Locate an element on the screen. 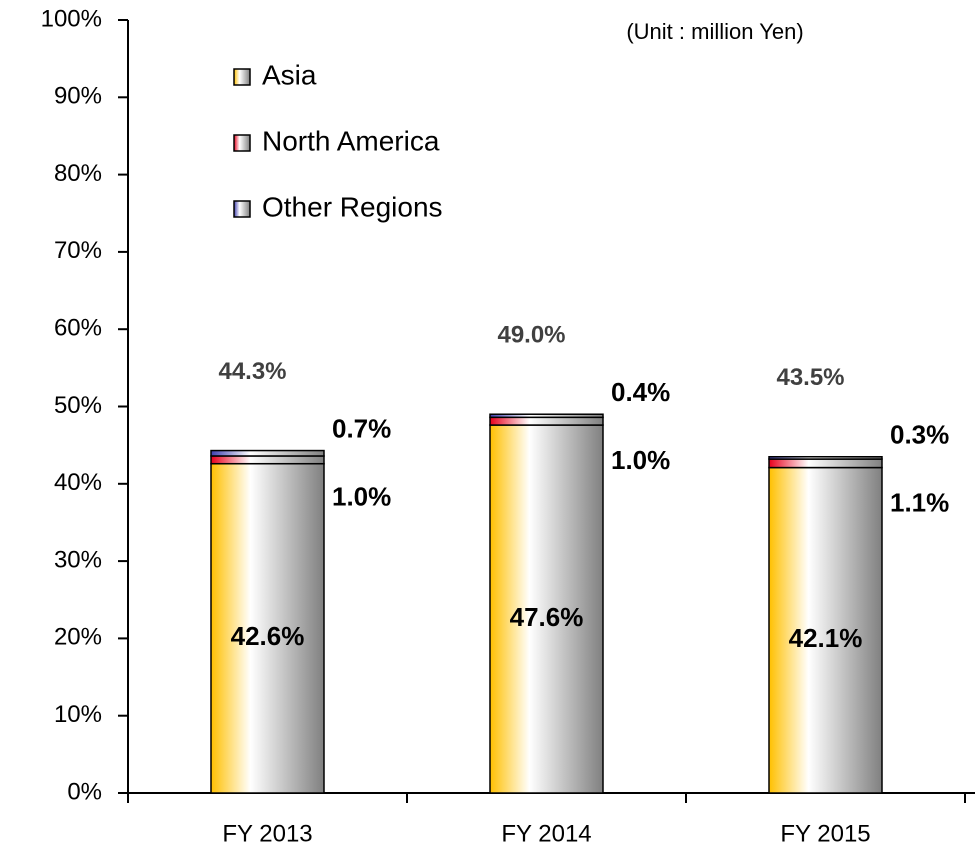 Image resolution: width=979 pixels, height=856 pixels. y-tick-label: 0% is located at coordinates (84, 791).